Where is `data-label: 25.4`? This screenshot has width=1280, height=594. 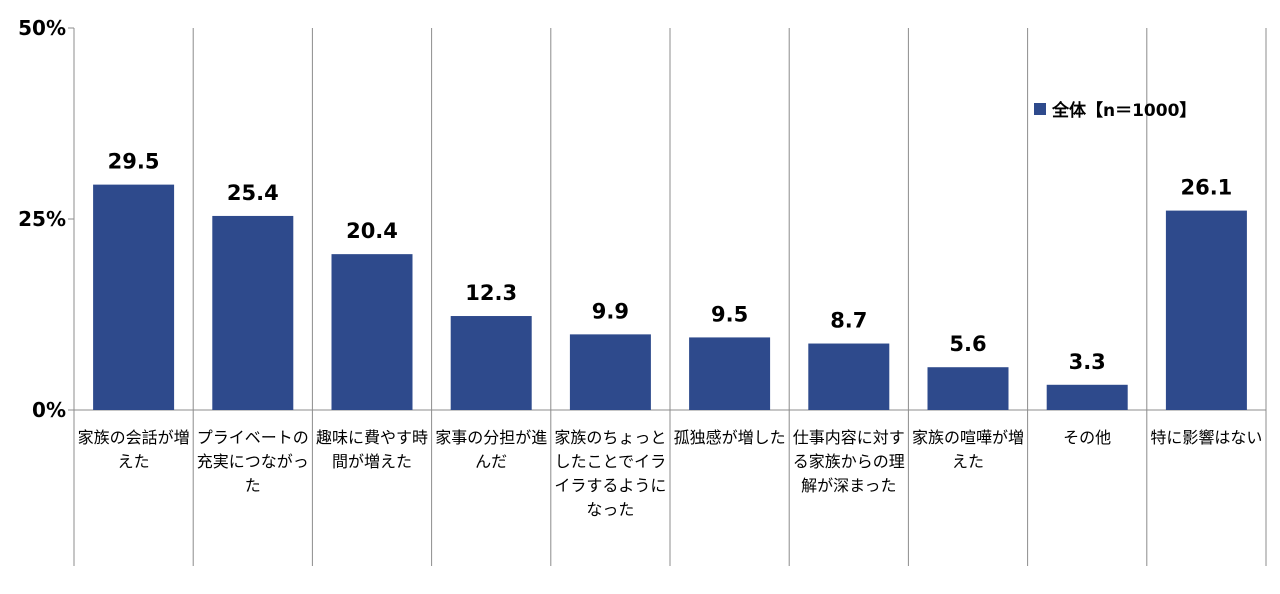 data-label: 25.4 is located at coordinates (253, 193).